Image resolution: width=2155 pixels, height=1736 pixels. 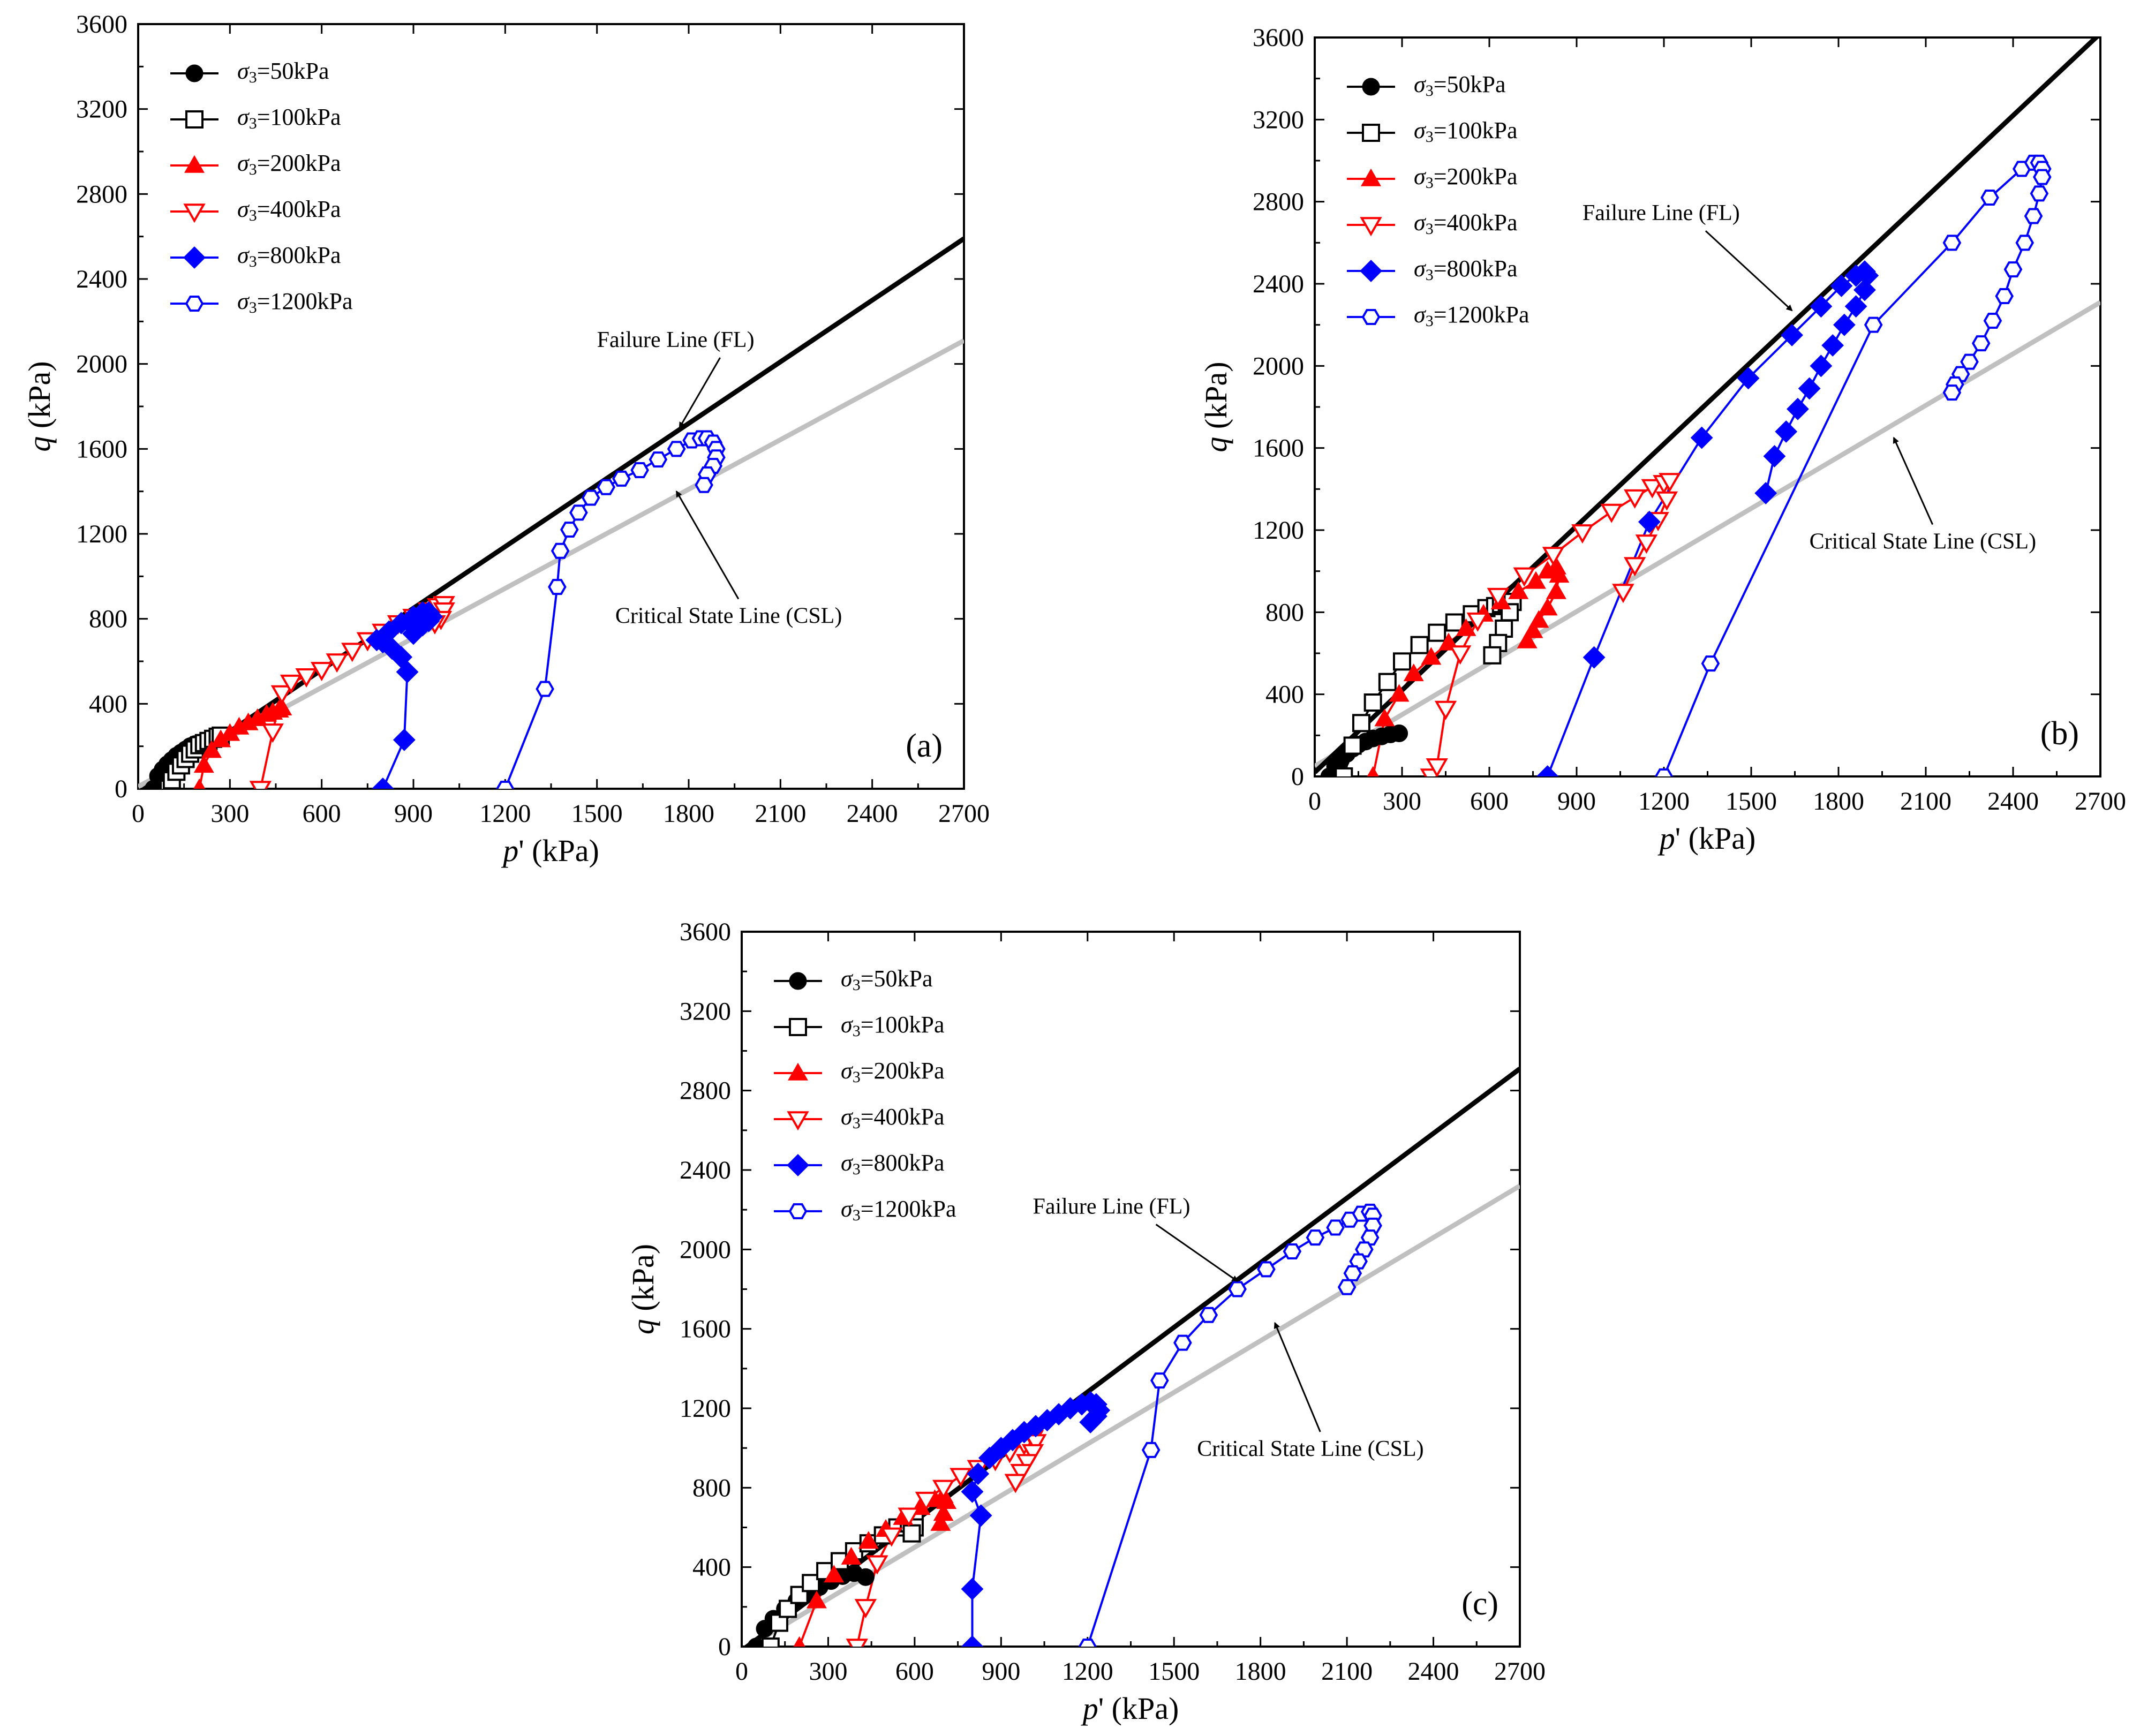 What do you see at coordinates (711, 1488) in the screenshot?
I see `y-tick-label: 800` at bounding box center [711, 1488].